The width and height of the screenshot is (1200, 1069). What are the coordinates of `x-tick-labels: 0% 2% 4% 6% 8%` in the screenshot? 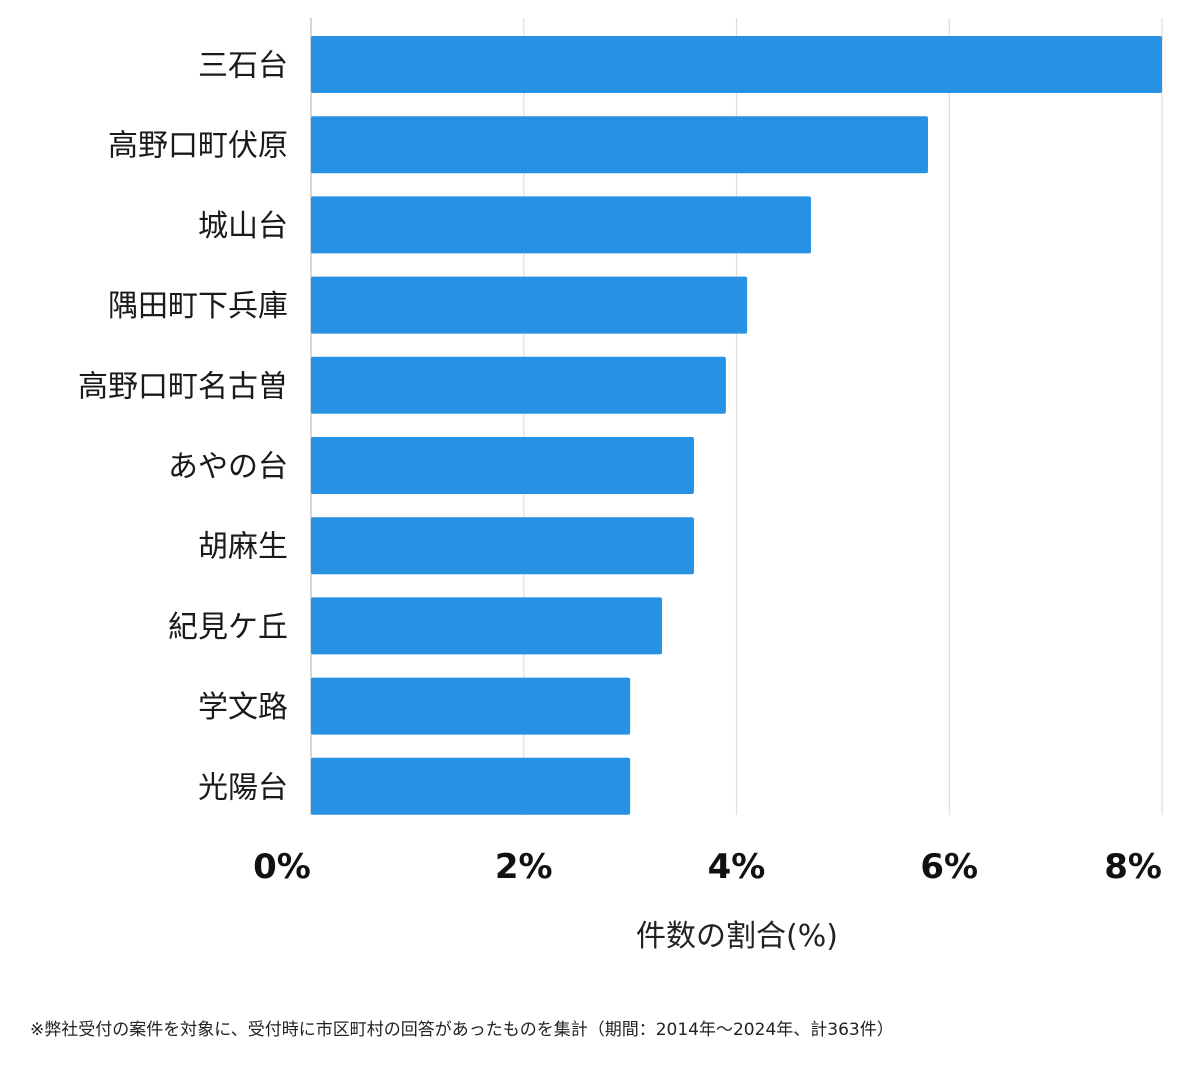 It's located at (707, 867).